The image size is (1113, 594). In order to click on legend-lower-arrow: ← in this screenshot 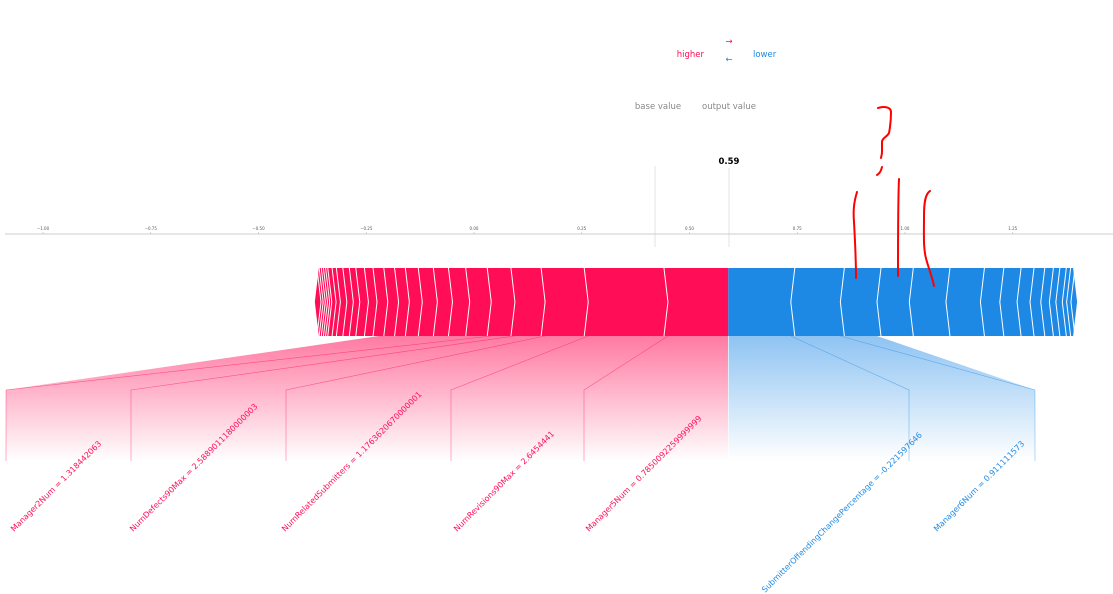, I will do `click(728, 60)`.